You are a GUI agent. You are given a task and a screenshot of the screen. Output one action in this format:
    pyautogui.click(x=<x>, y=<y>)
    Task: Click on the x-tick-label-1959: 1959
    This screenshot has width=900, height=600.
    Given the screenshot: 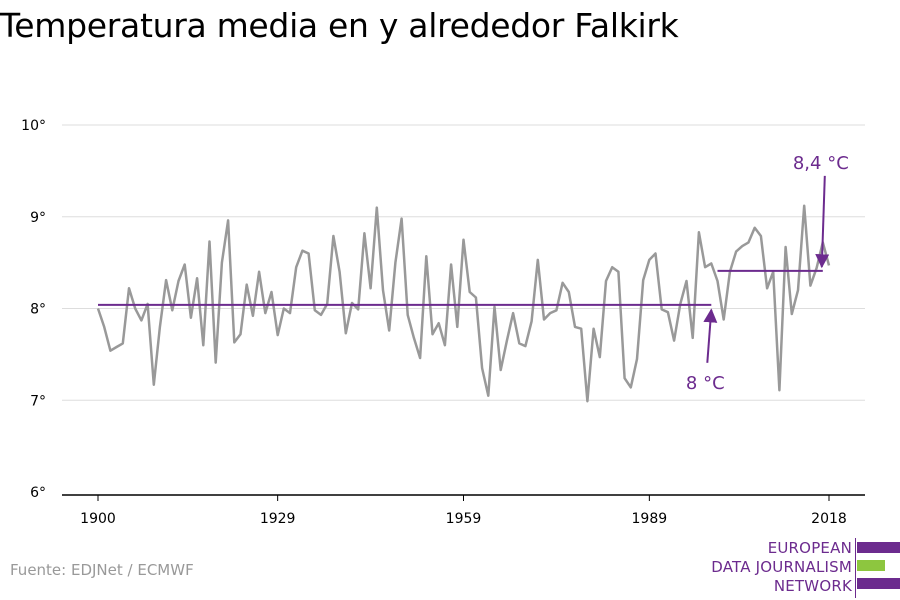 What is the action you would take?
    pyautogui.click(x=464, y=519)
    